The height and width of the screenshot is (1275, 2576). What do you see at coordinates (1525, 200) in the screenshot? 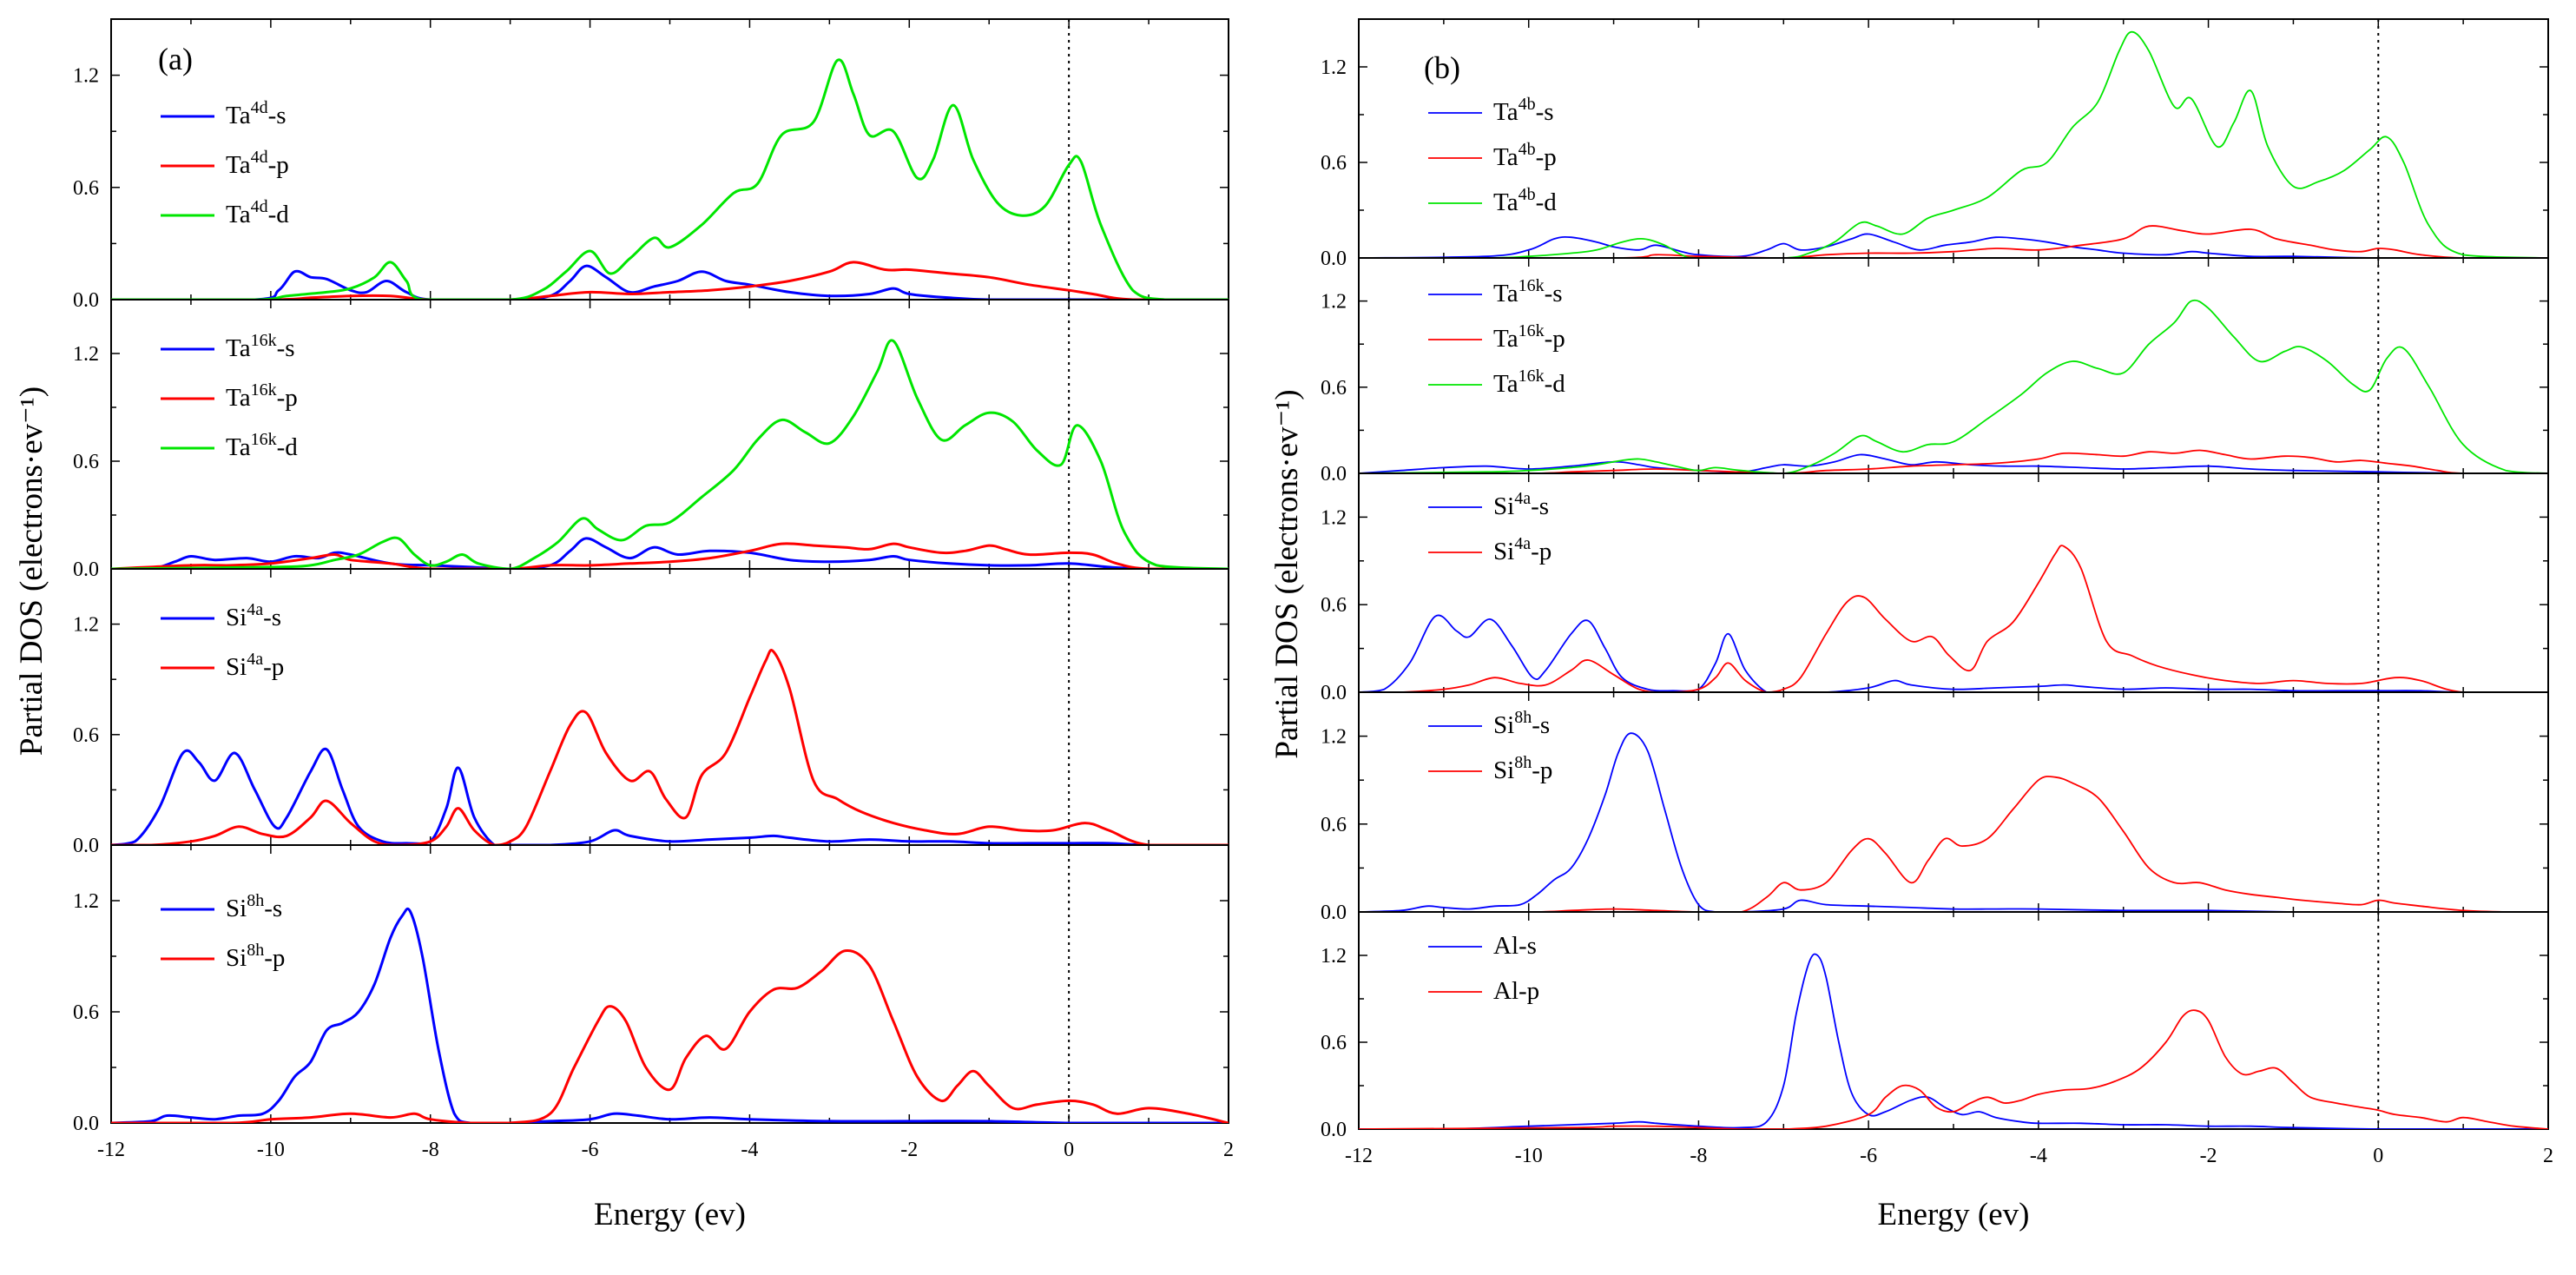
I see `legend-label: Ta4b-d` at bounding box center [1525, 200].